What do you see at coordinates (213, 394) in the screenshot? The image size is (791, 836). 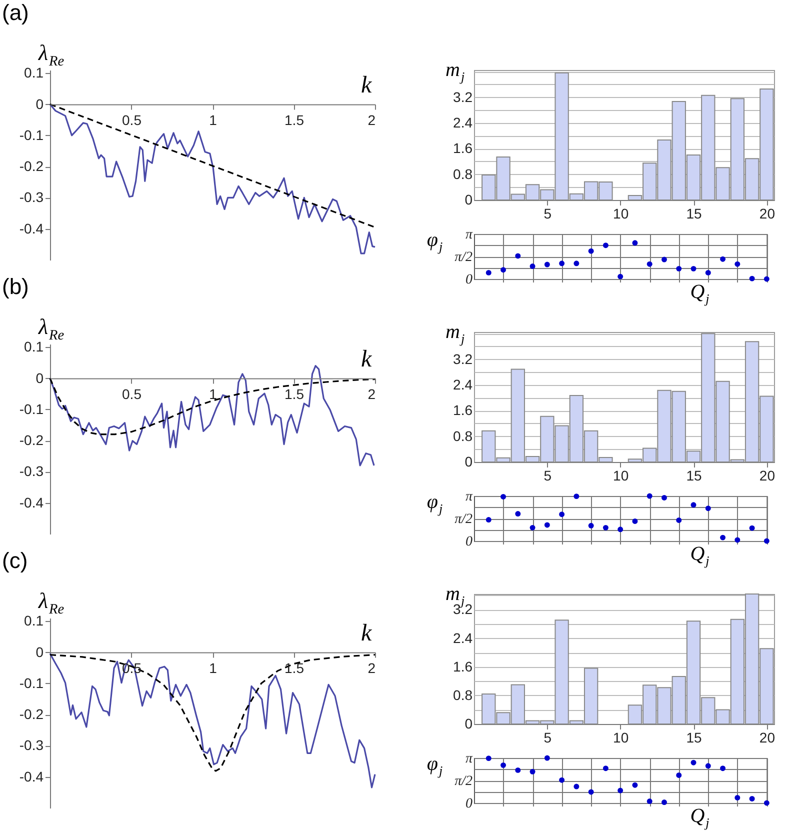 I see `x-tick-label: 1` at bounding box center [213, 394].